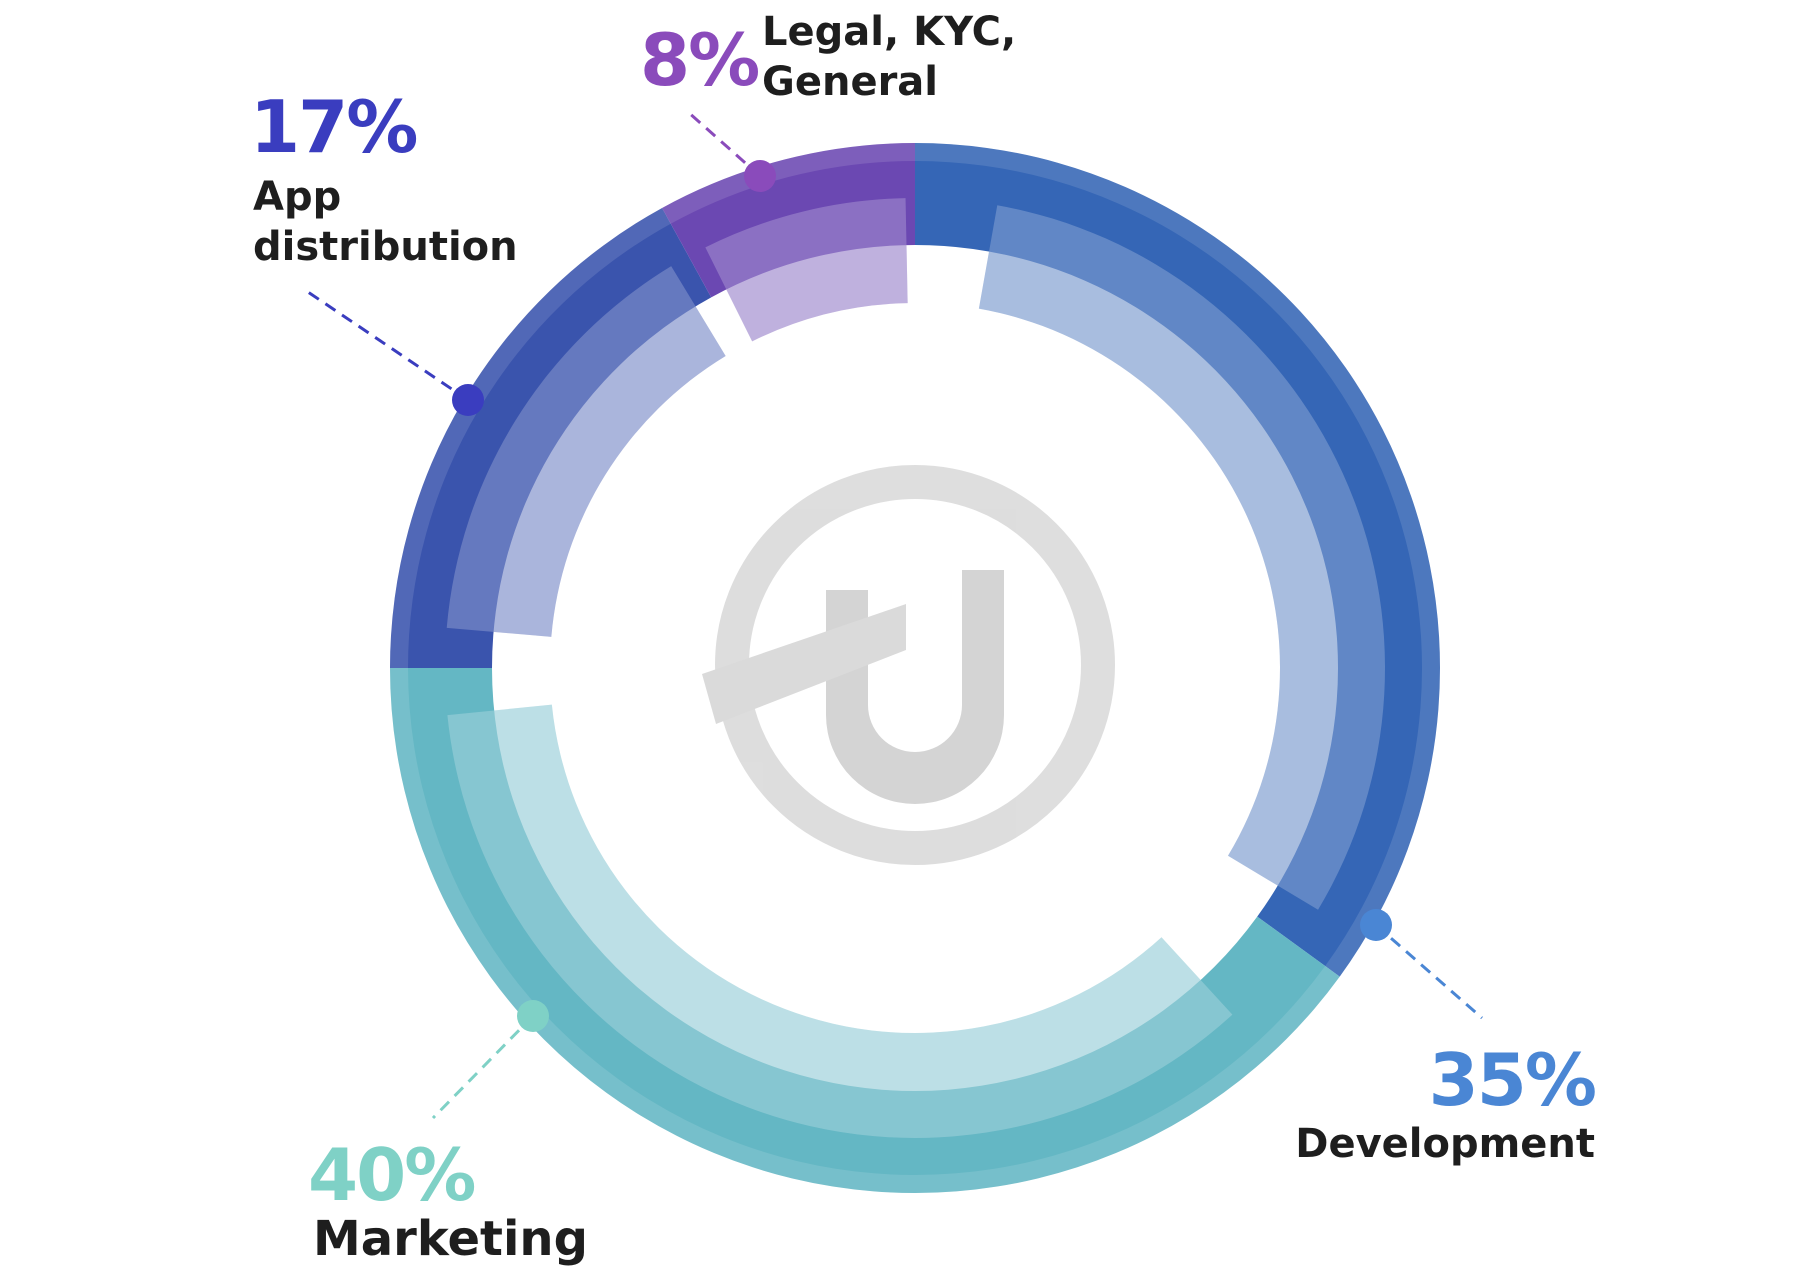 The width and height of the screenshot is (1816, 1274). I want to click on leader-dot-app-distribution, so click(468, 400).